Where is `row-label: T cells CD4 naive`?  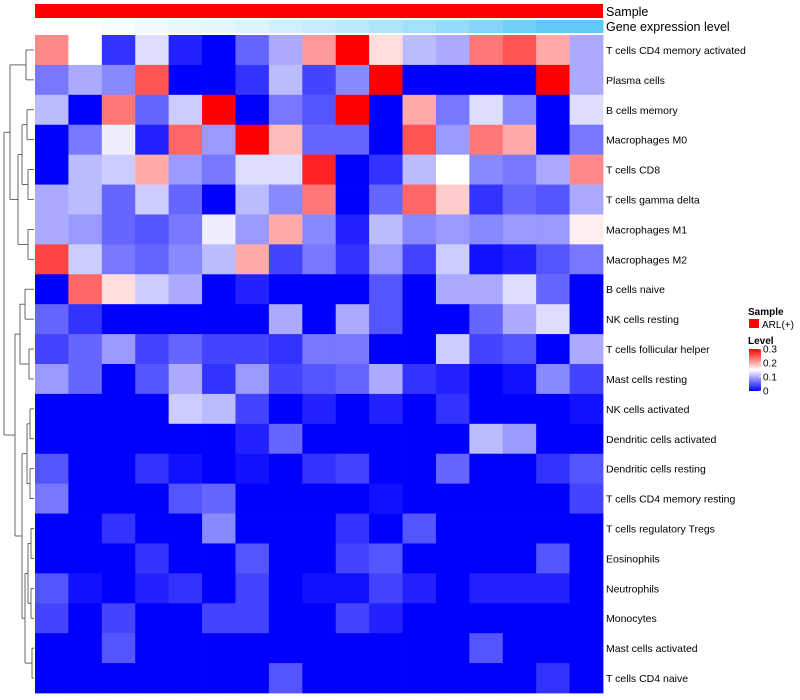 row-label: T cells CD4 naive is located at coordinates (647, 679).